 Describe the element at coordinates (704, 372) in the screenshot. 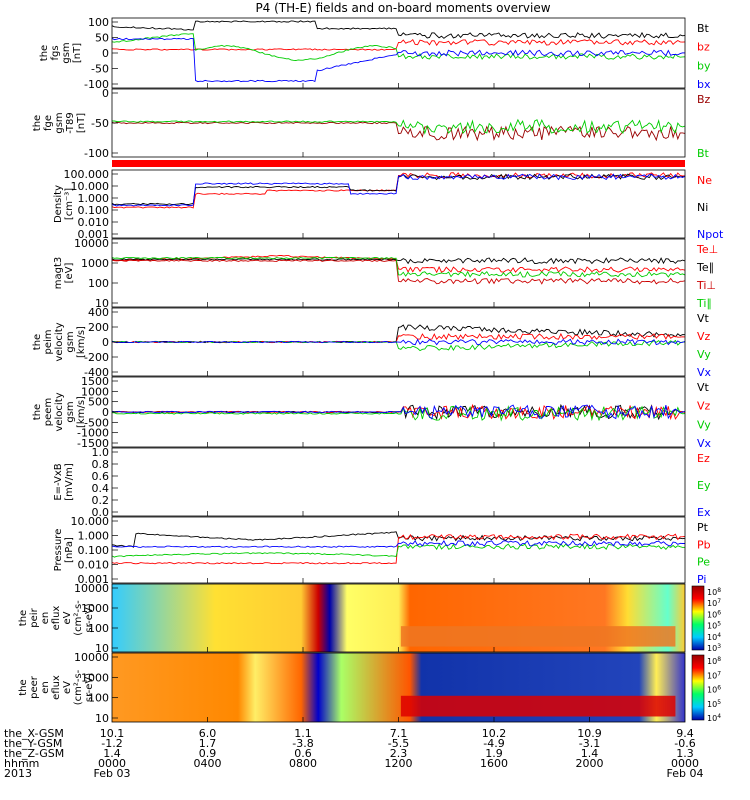

I see `legend-Vx: Vx` at that location.